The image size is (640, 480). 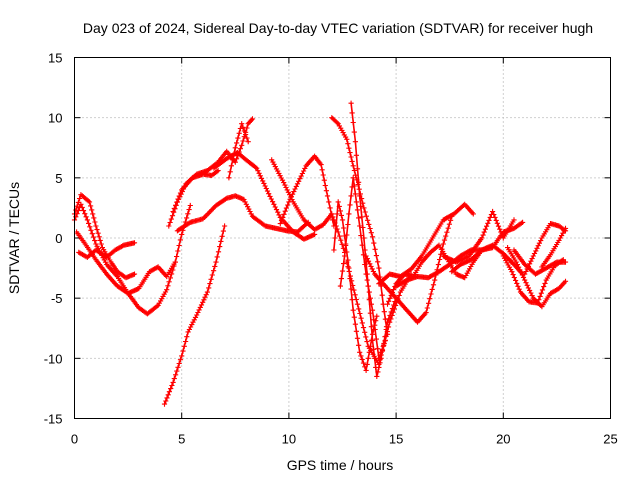 What do you see at coordinates (396, 439) in the screenshot?
I see `x-tick-label: 15` at bounding box center [396, 439].